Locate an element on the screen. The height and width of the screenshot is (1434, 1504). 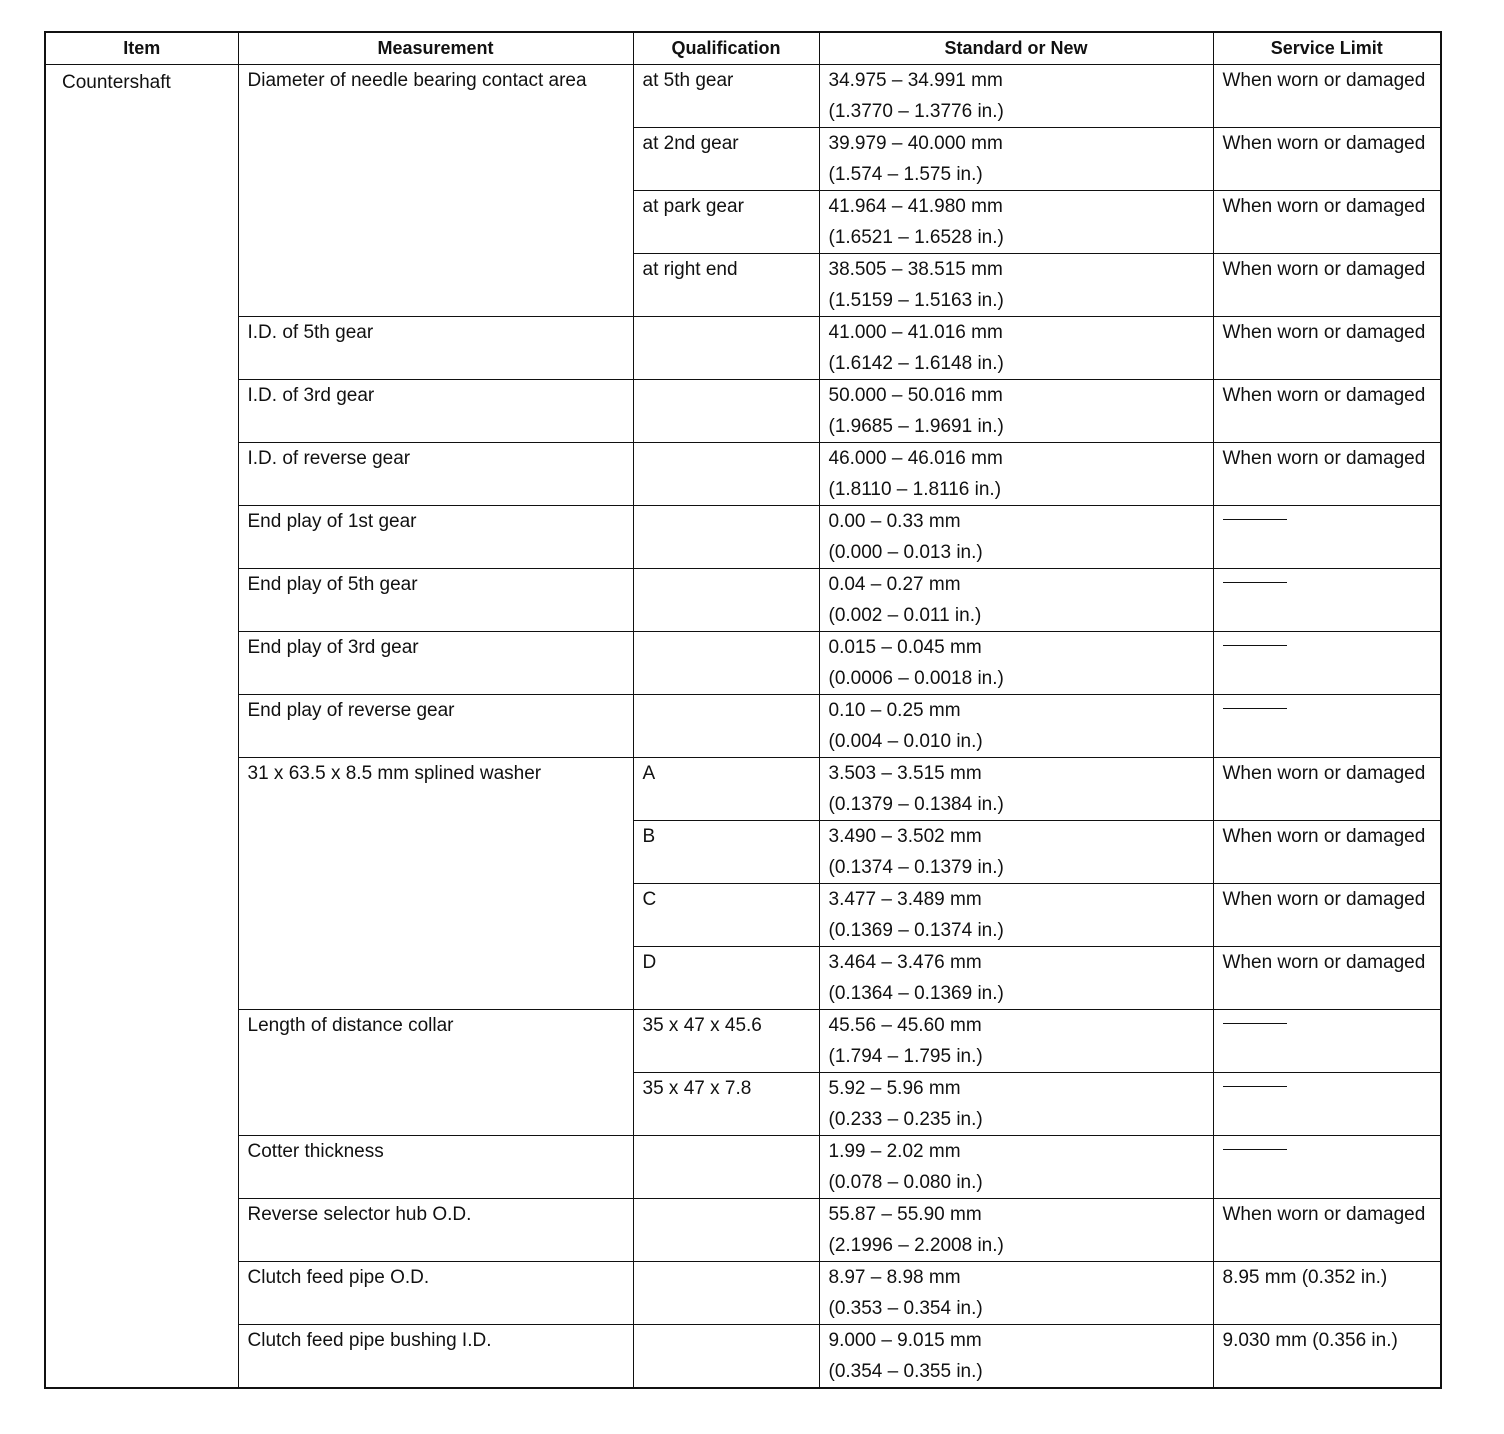
standard-cell: 38.505 – 38.515 mm (1.5159 – 1.5163 in.) is located at coordinates (1016, 285).